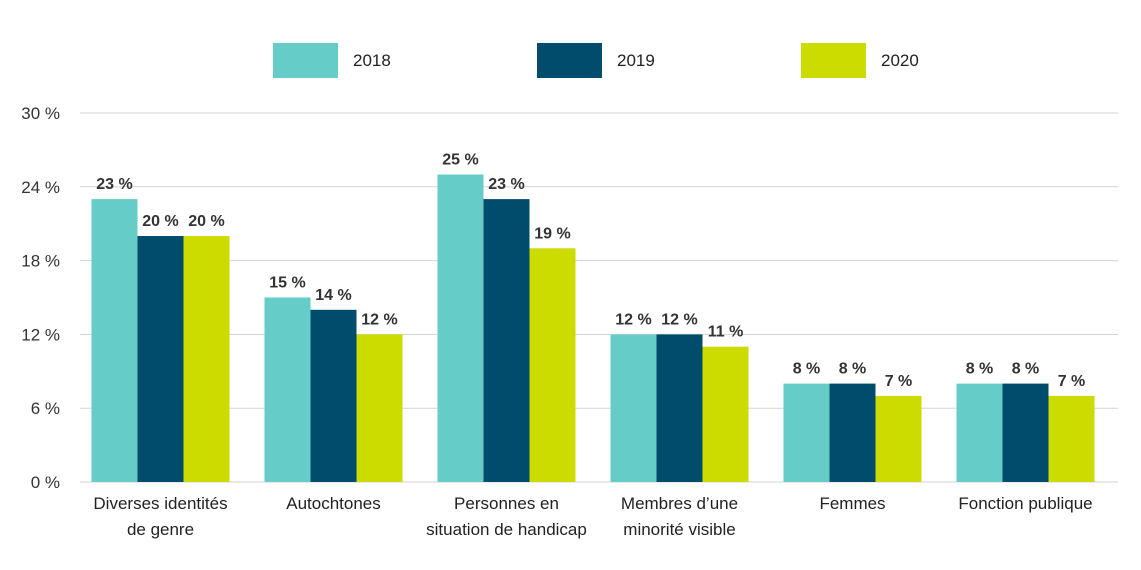 The image size is (1141, 570). I want to click on legend: 2018 2019 2020, so click(596, 60).